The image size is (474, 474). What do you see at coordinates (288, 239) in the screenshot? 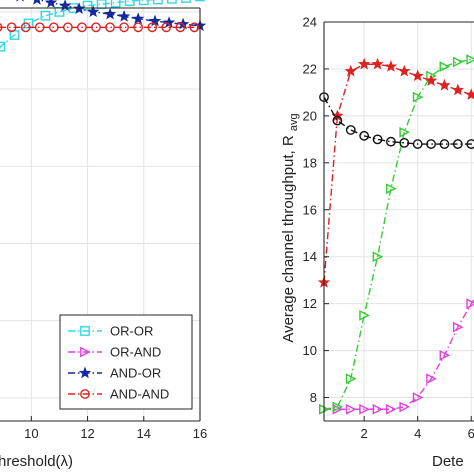
I see `y-axis-label-main: Average channel throughput, R` at bounding box center [288, 239].